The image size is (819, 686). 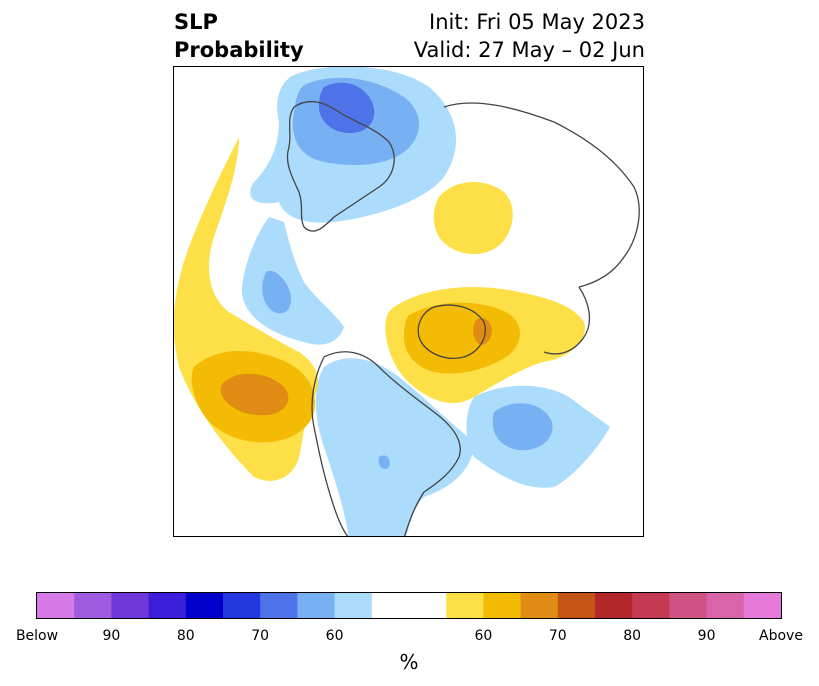 What do you see at coordinates (239, 36) in the screenshot?
I see `title-left: SLP Probability` at bounding box center [239, 36].